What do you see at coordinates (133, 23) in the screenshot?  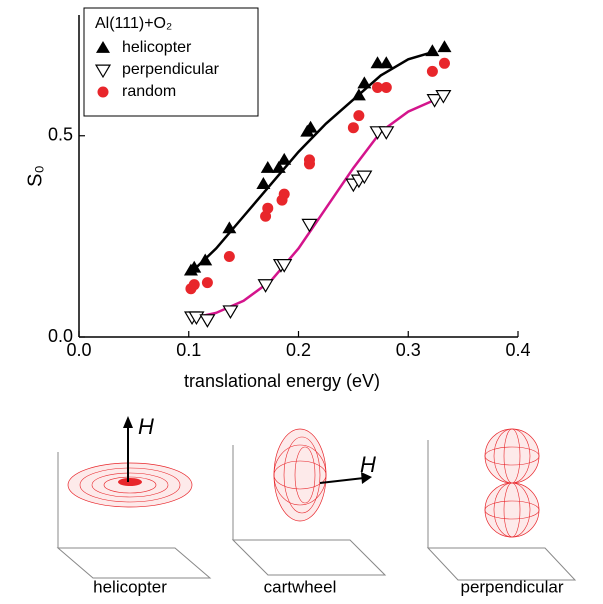 I see `legend-title: Al(111)+O₂` at bounding box center [133, 23].